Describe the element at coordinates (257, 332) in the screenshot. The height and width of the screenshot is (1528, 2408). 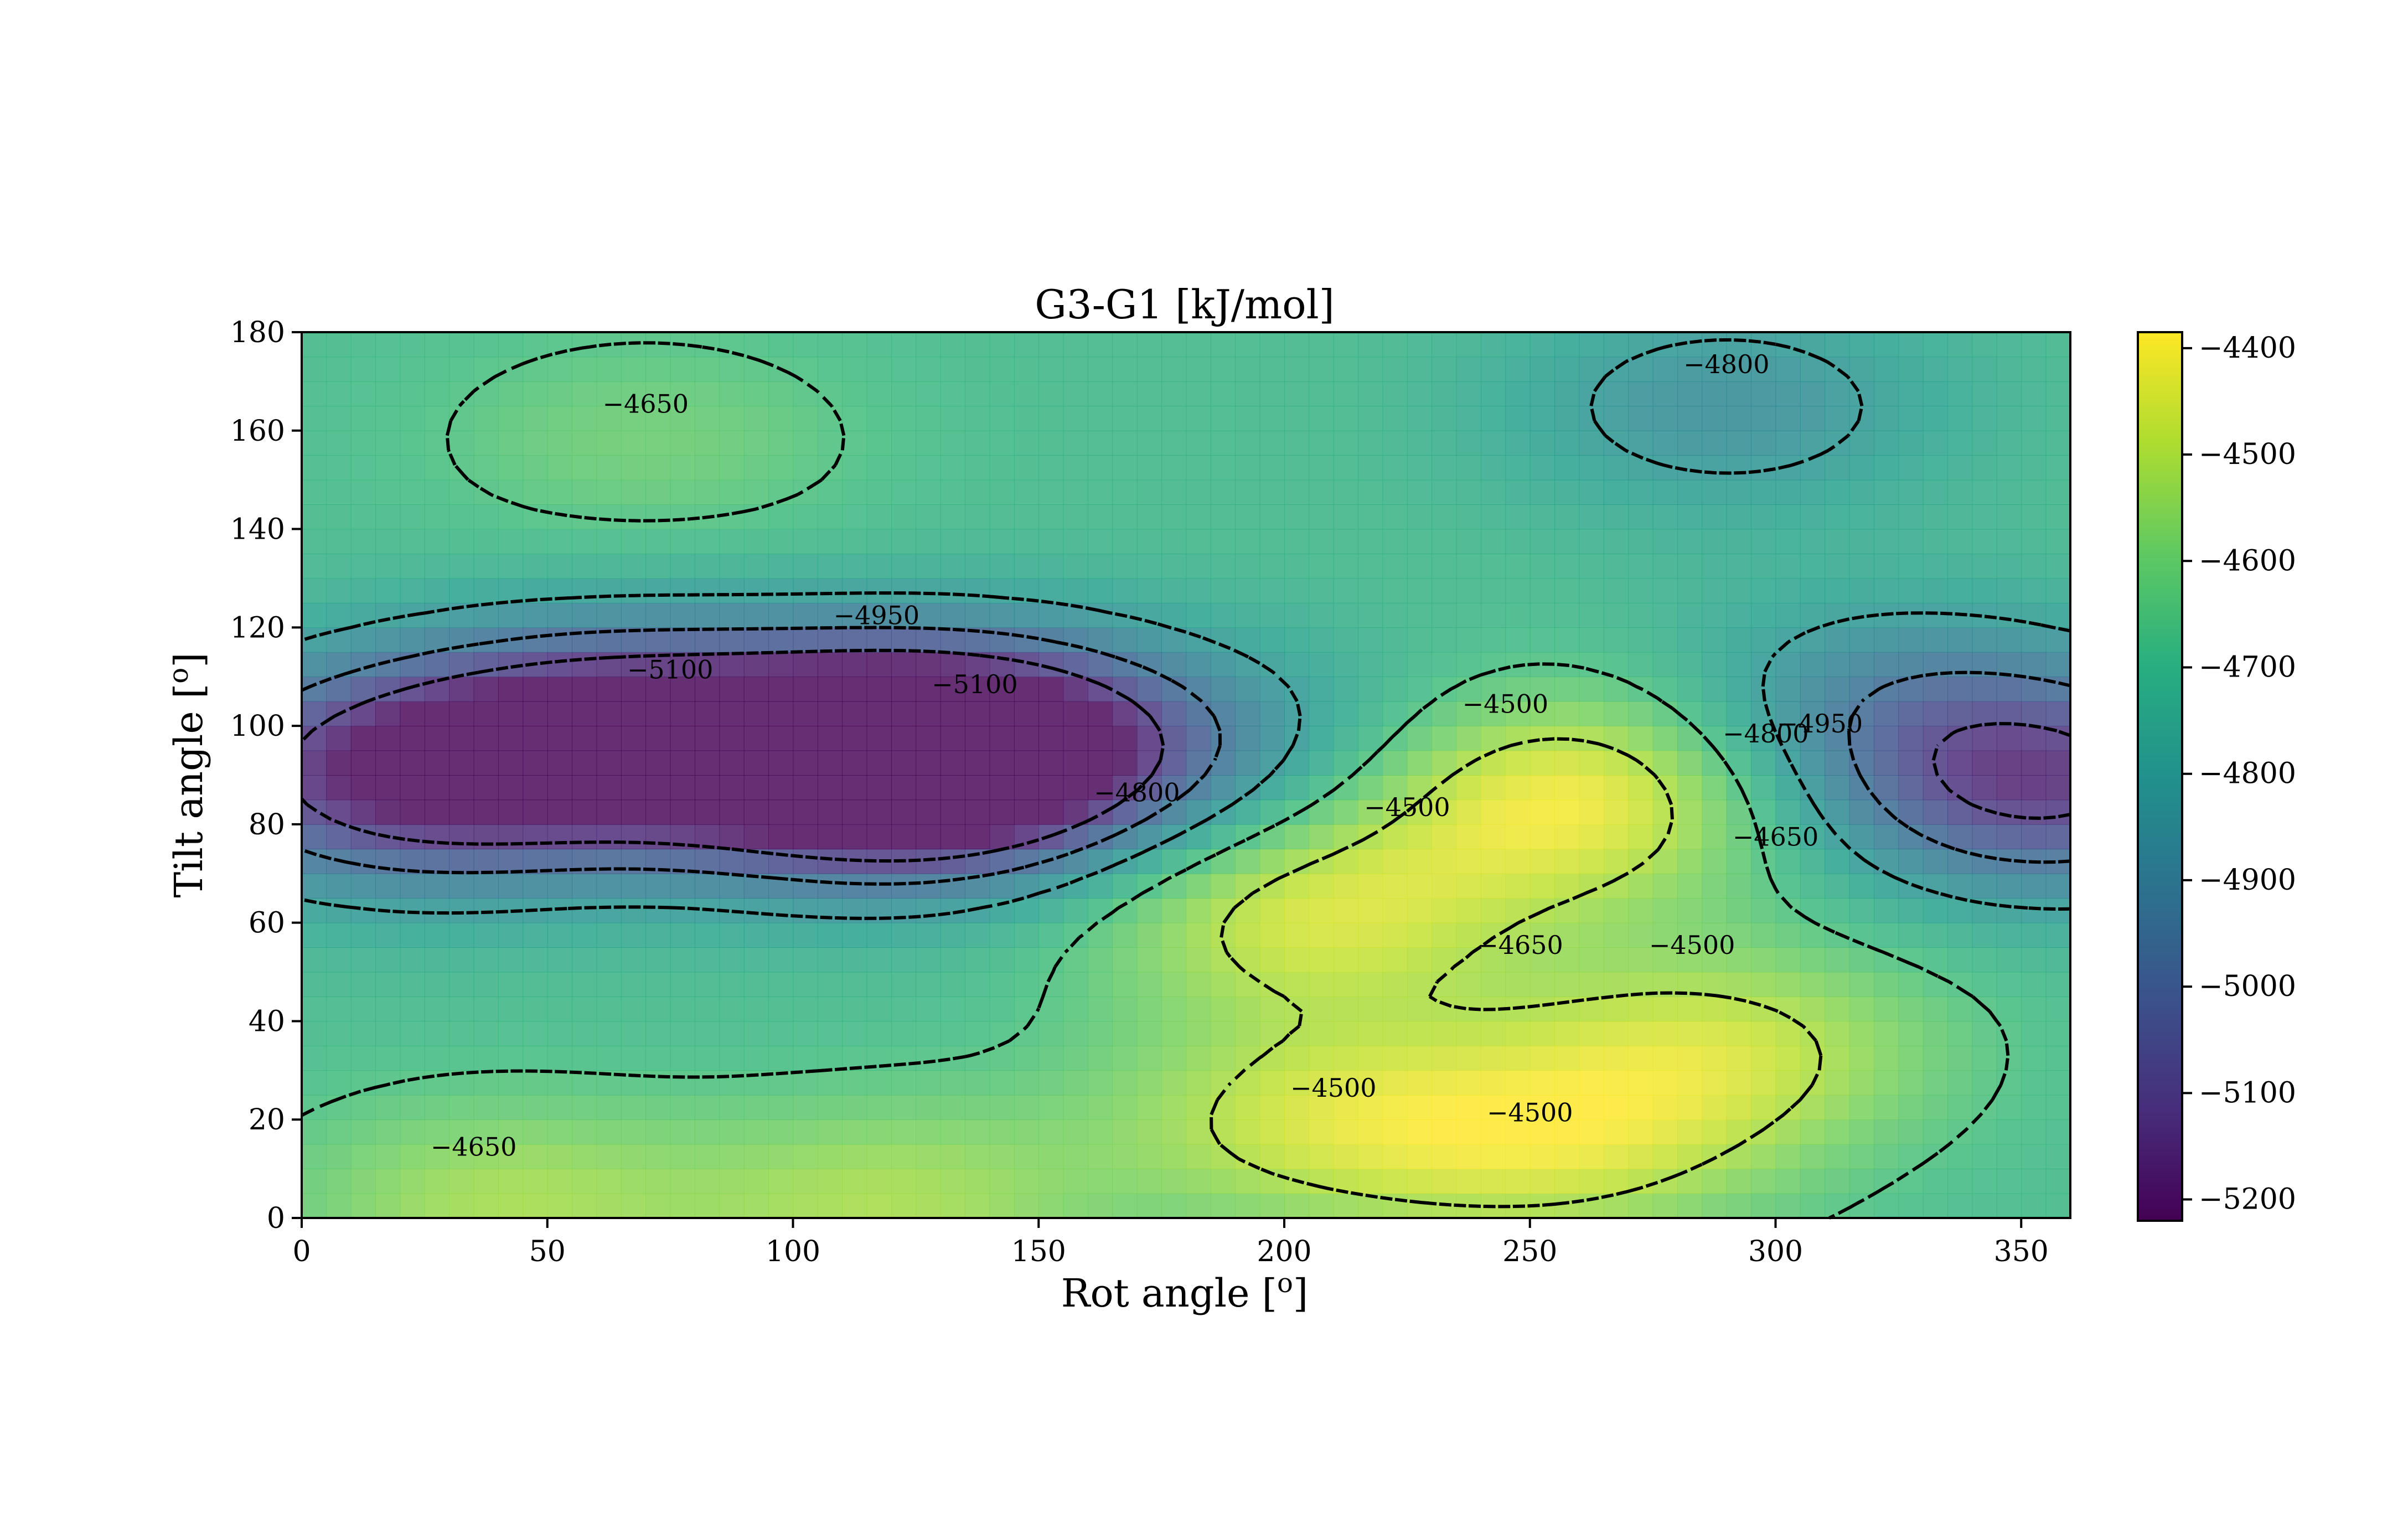
I see `y-tick-label: 180` at that location.